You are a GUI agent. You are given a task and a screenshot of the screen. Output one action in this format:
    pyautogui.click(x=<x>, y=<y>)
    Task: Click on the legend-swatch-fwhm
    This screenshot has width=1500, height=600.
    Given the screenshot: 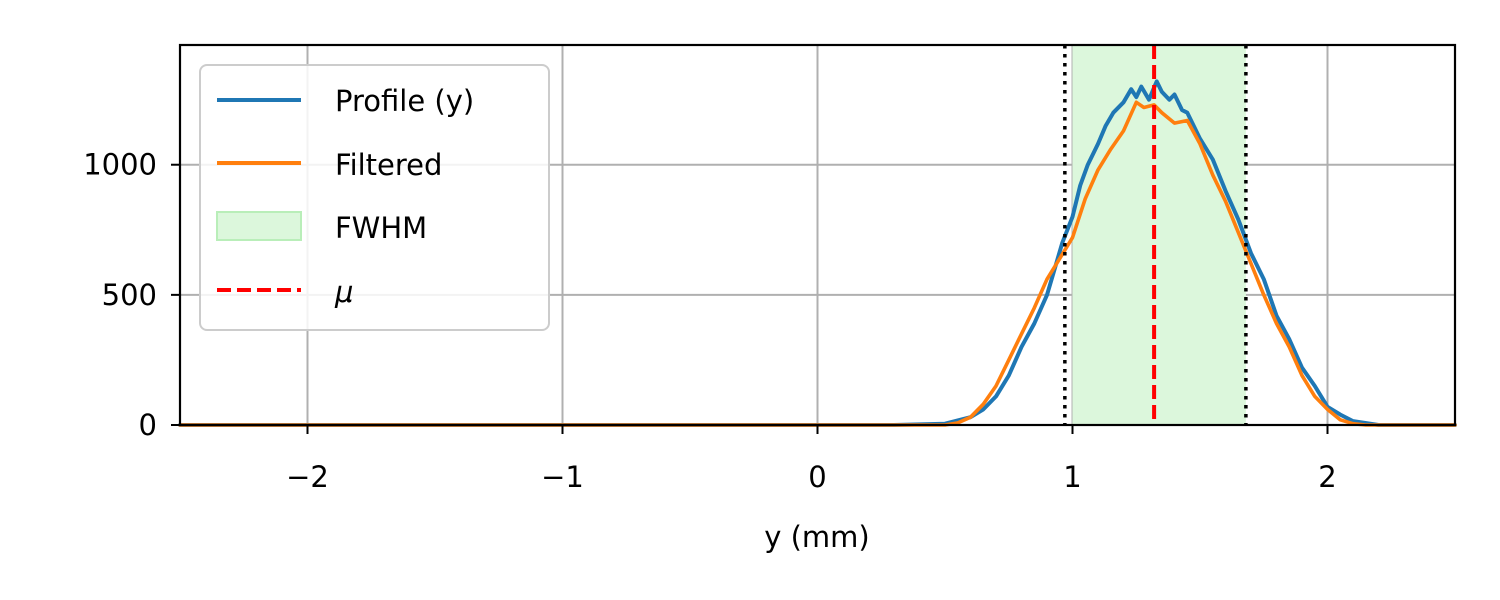 What is the action you would take?
    pyautogui.click(x=259, y=226)
    